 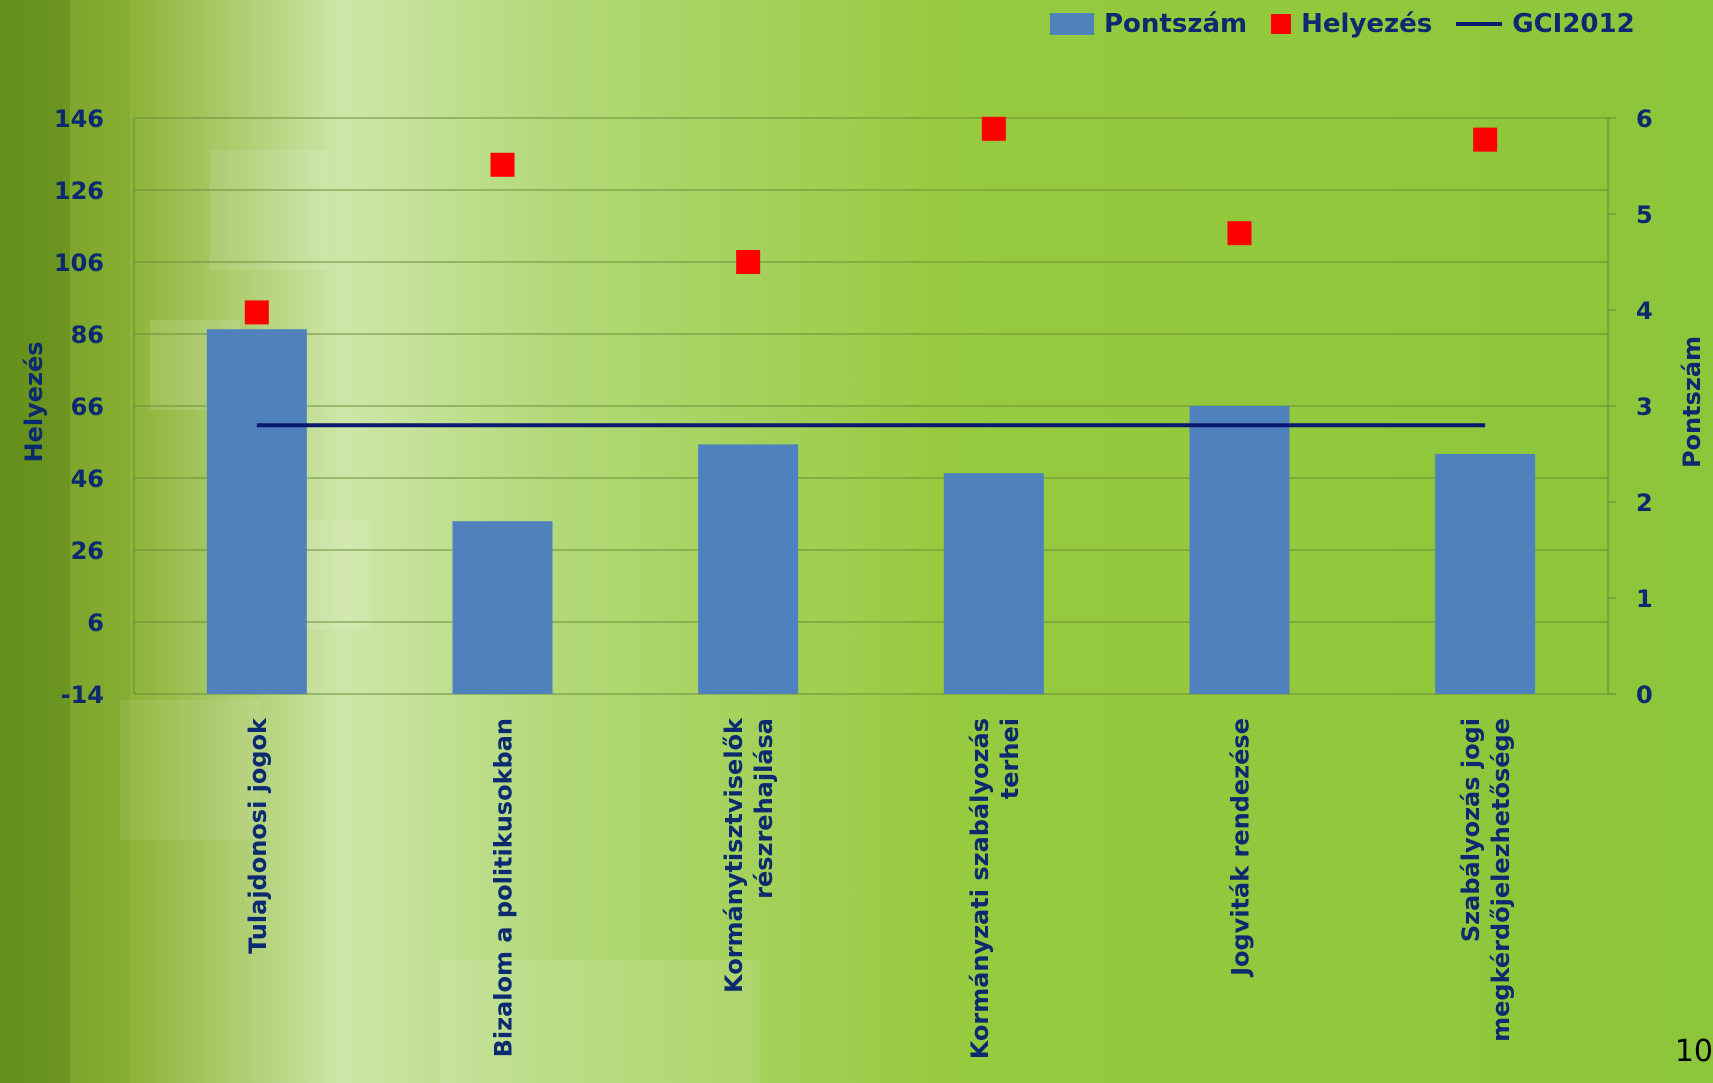 What do you see at coordinates (504, 887) in the screenshot?
I see `category-label: Bizalom a politikusokban` at bounding box center [504, 887].